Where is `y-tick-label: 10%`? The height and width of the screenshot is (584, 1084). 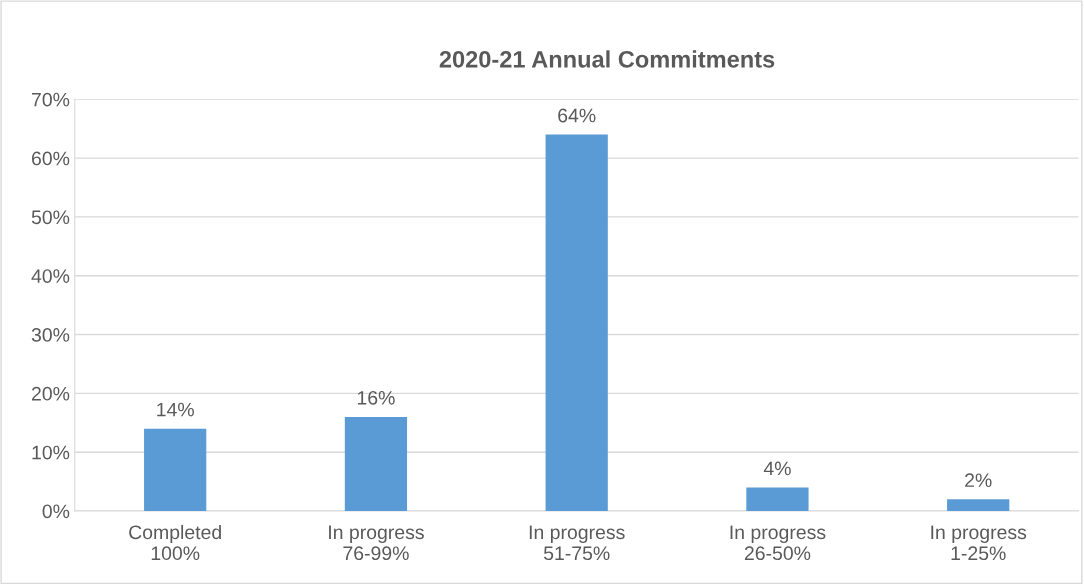 y-tick-label: 10% is located at coordinates (51, 452).